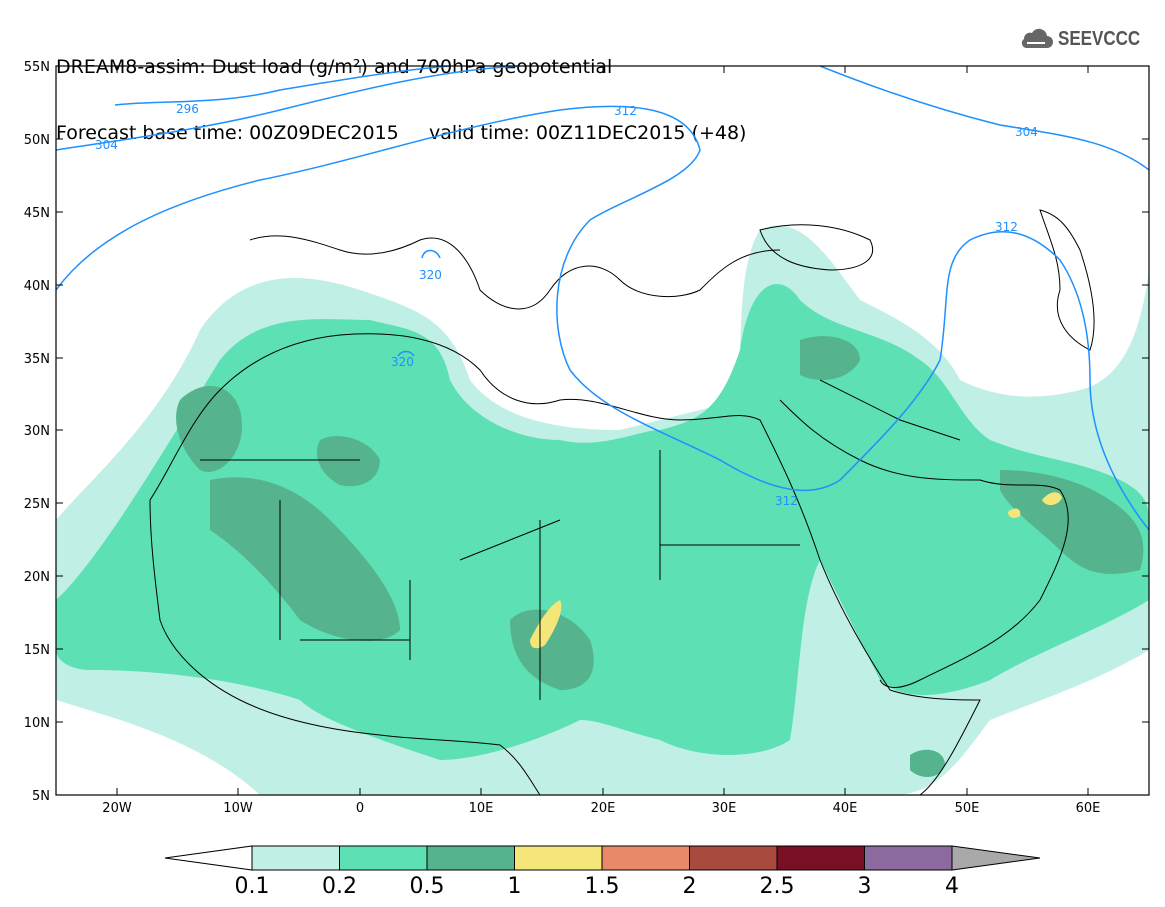  I want to click on seevccc-logo: SEEVCCC, so click(1086, 39).